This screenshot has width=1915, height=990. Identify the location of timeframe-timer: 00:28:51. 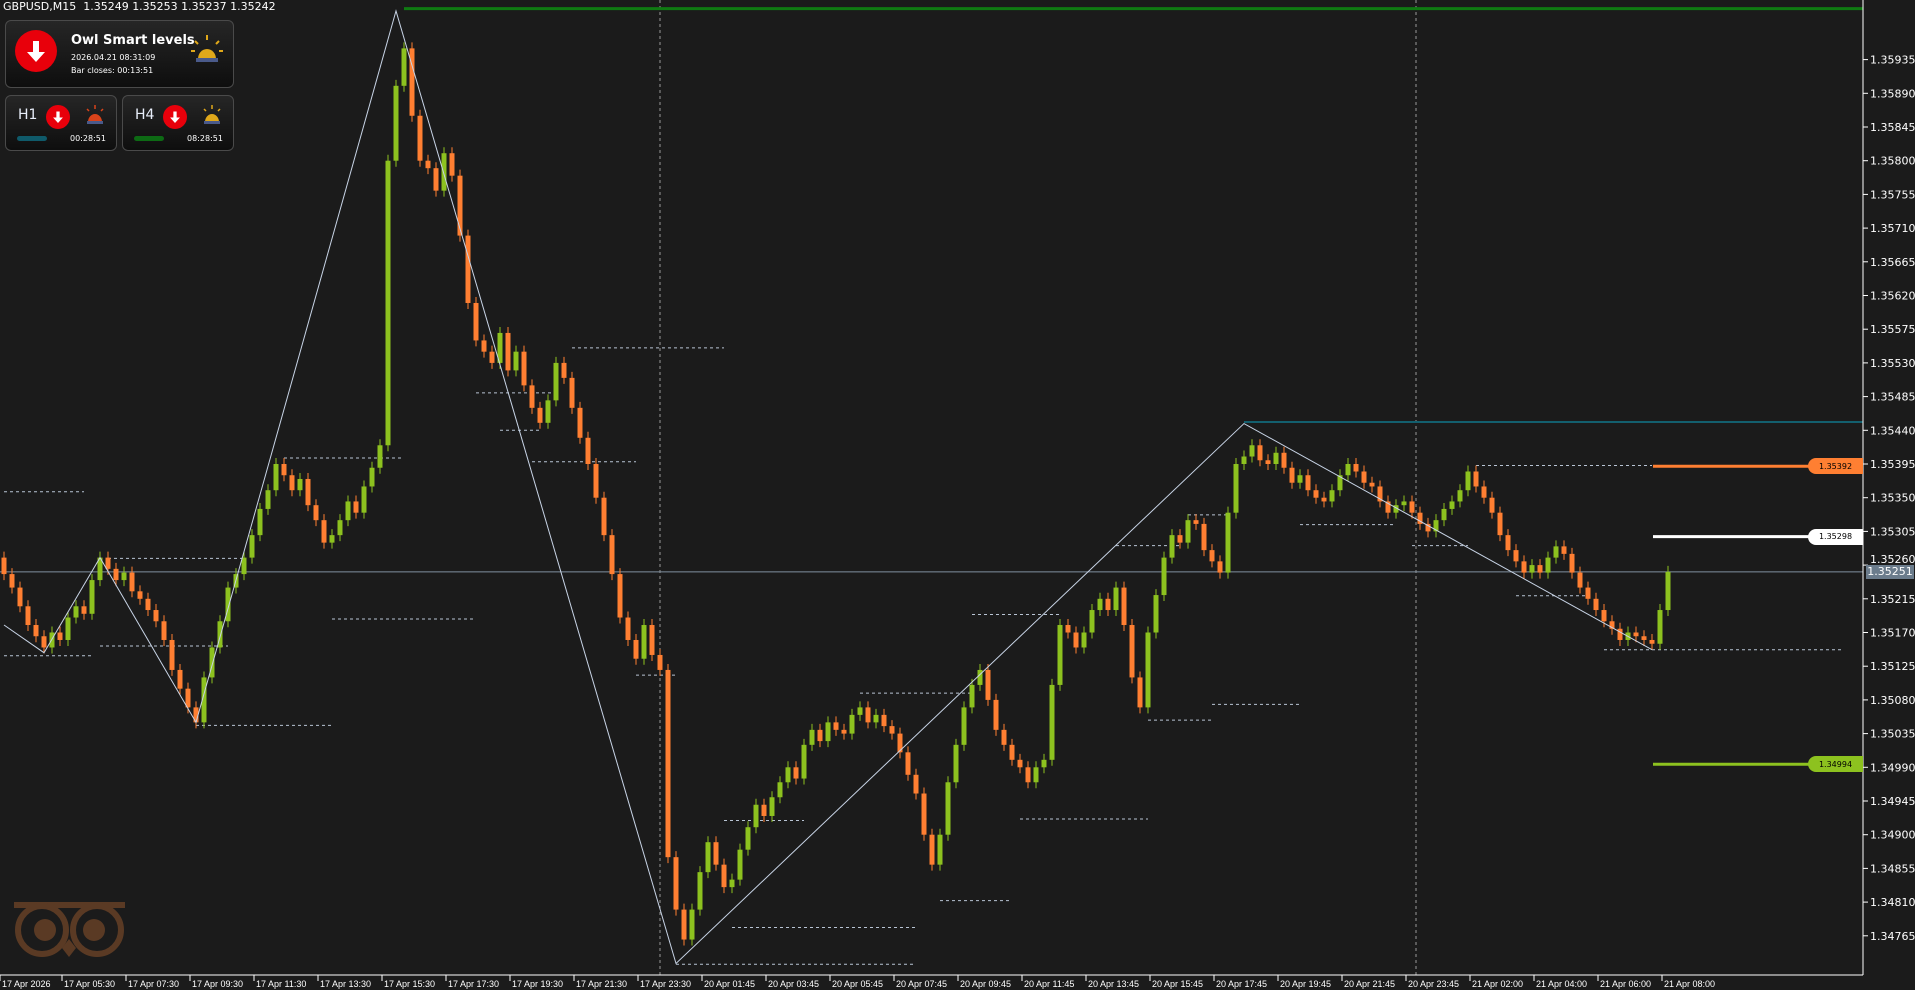
(88, 138).